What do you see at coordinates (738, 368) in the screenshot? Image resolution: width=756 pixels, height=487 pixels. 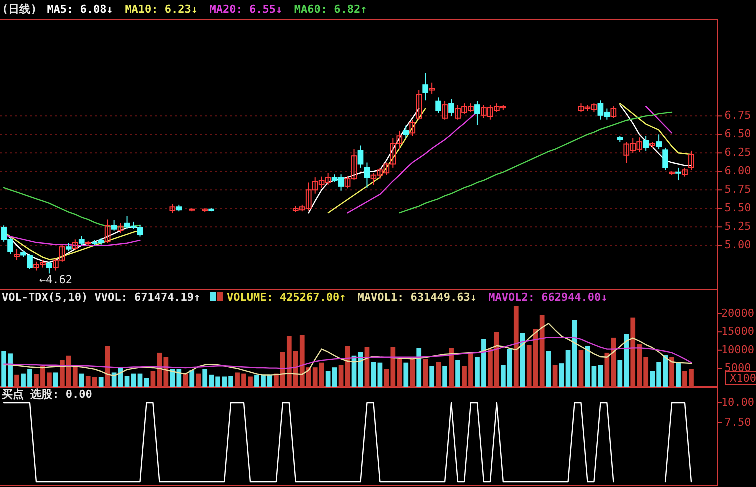 I see `y-tick-label: 5000` at bounding box center [738, 368].